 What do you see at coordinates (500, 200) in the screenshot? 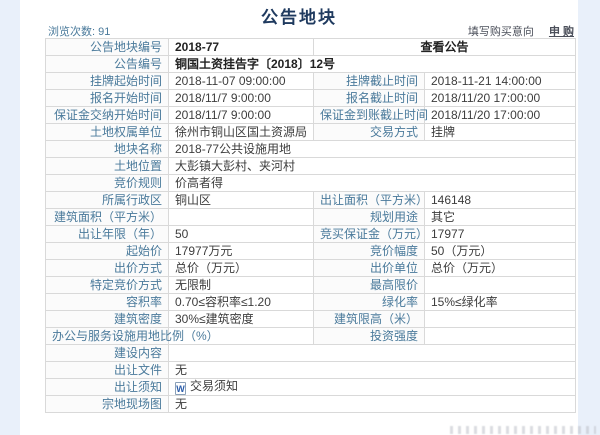
I see `field-value-cell: 146148` at bounding box center [500, 200].